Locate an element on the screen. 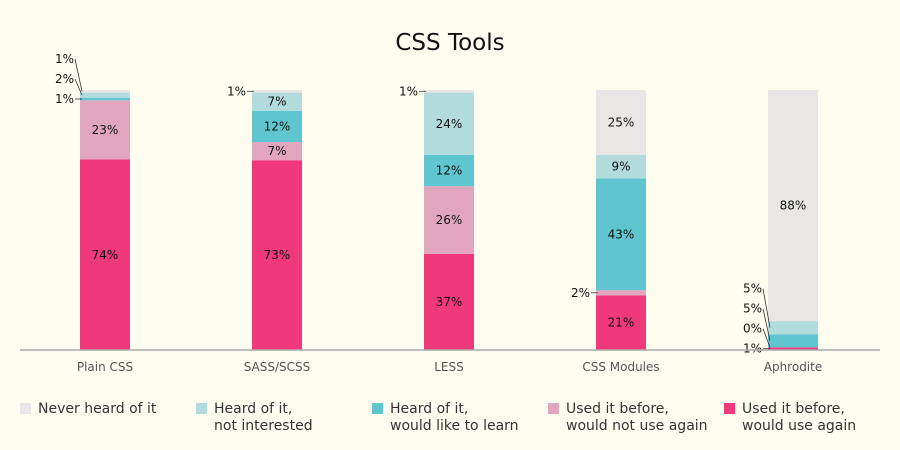 This screenshot has height=450, width=900. data-label: 21% is located at coordinates (621, 323).